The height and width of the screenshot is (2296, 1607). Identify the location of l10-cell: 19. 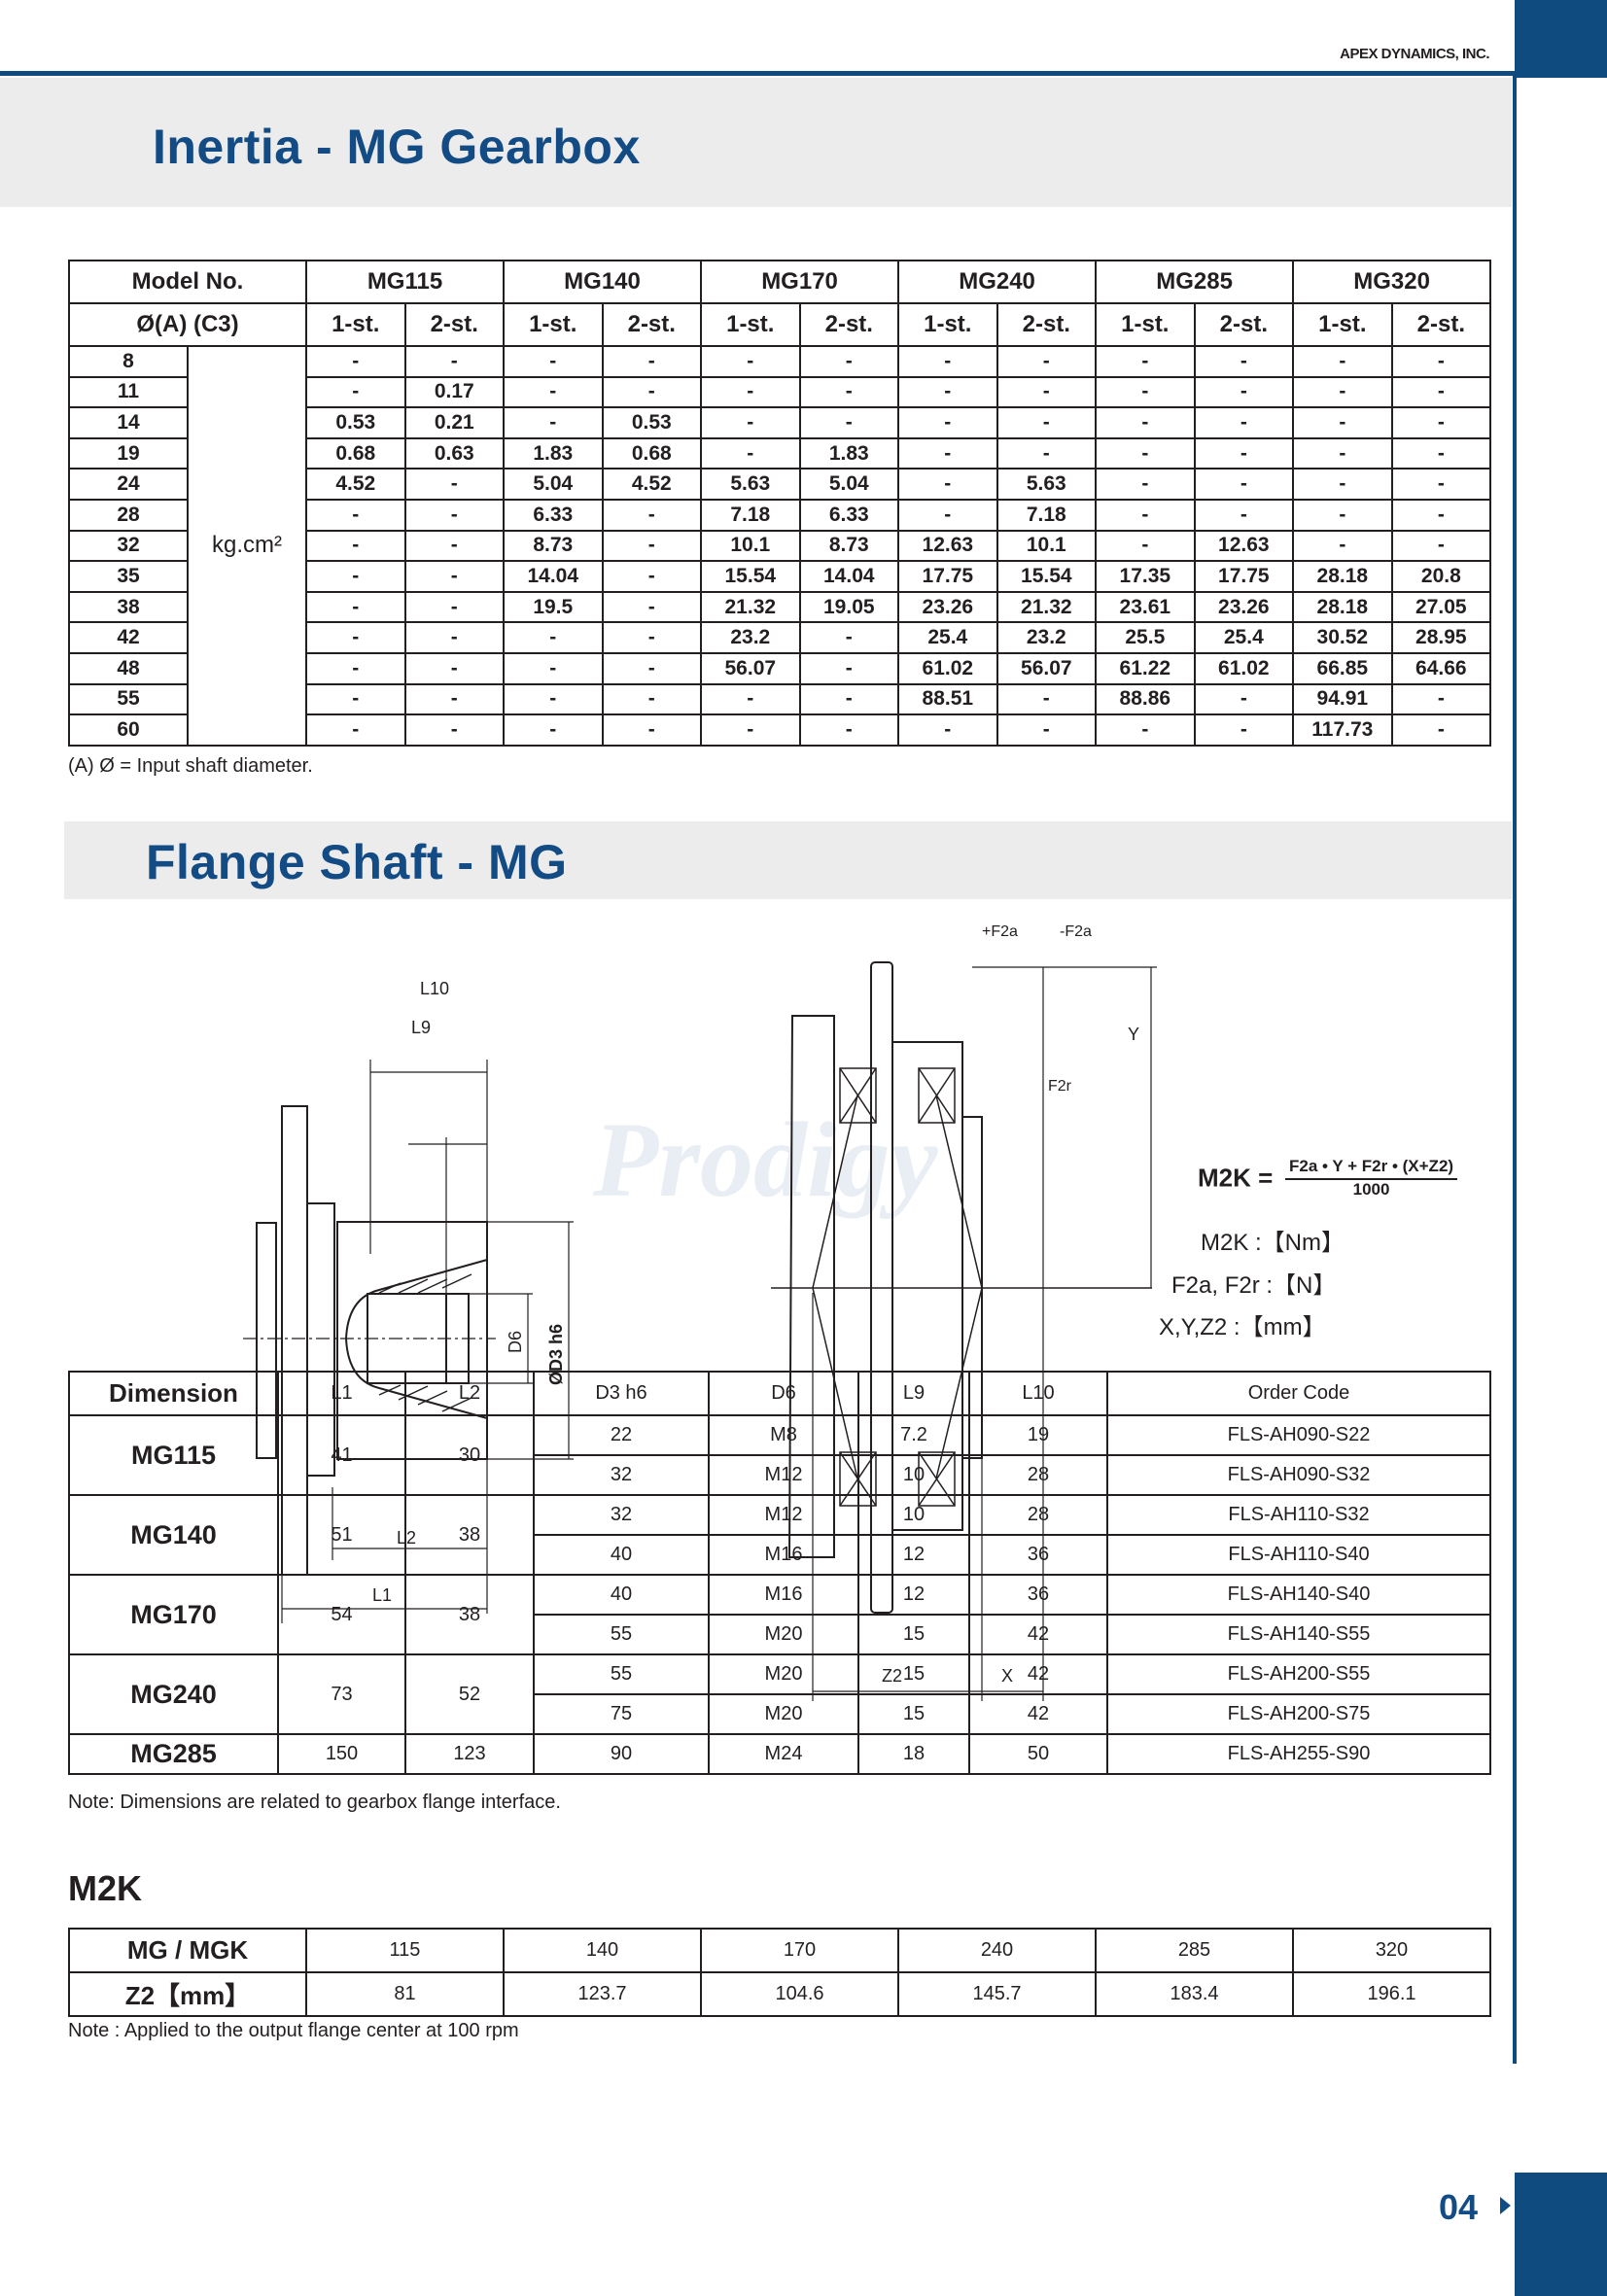
(1038, 1435).